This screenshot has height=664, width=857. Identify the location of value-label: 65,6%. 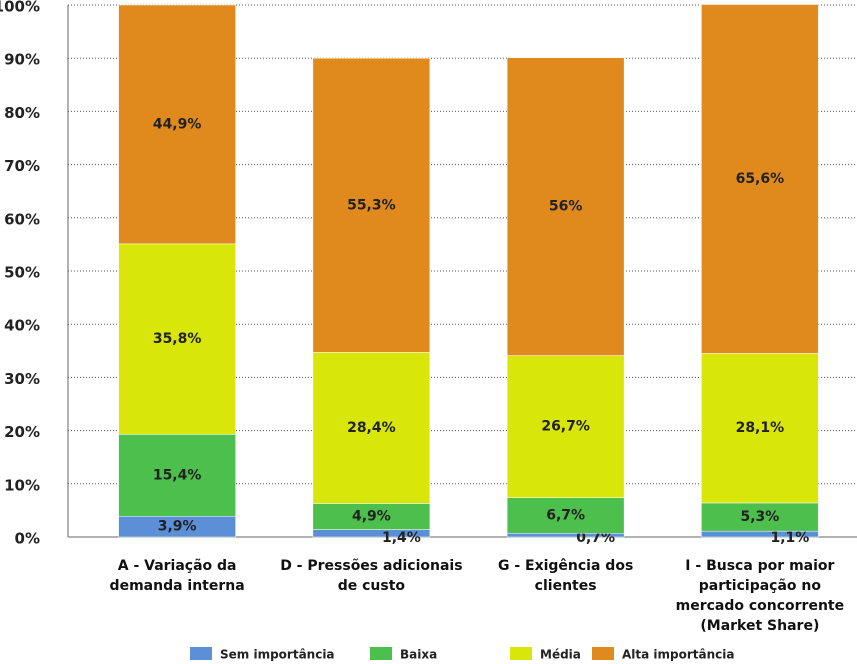
(760, 179).